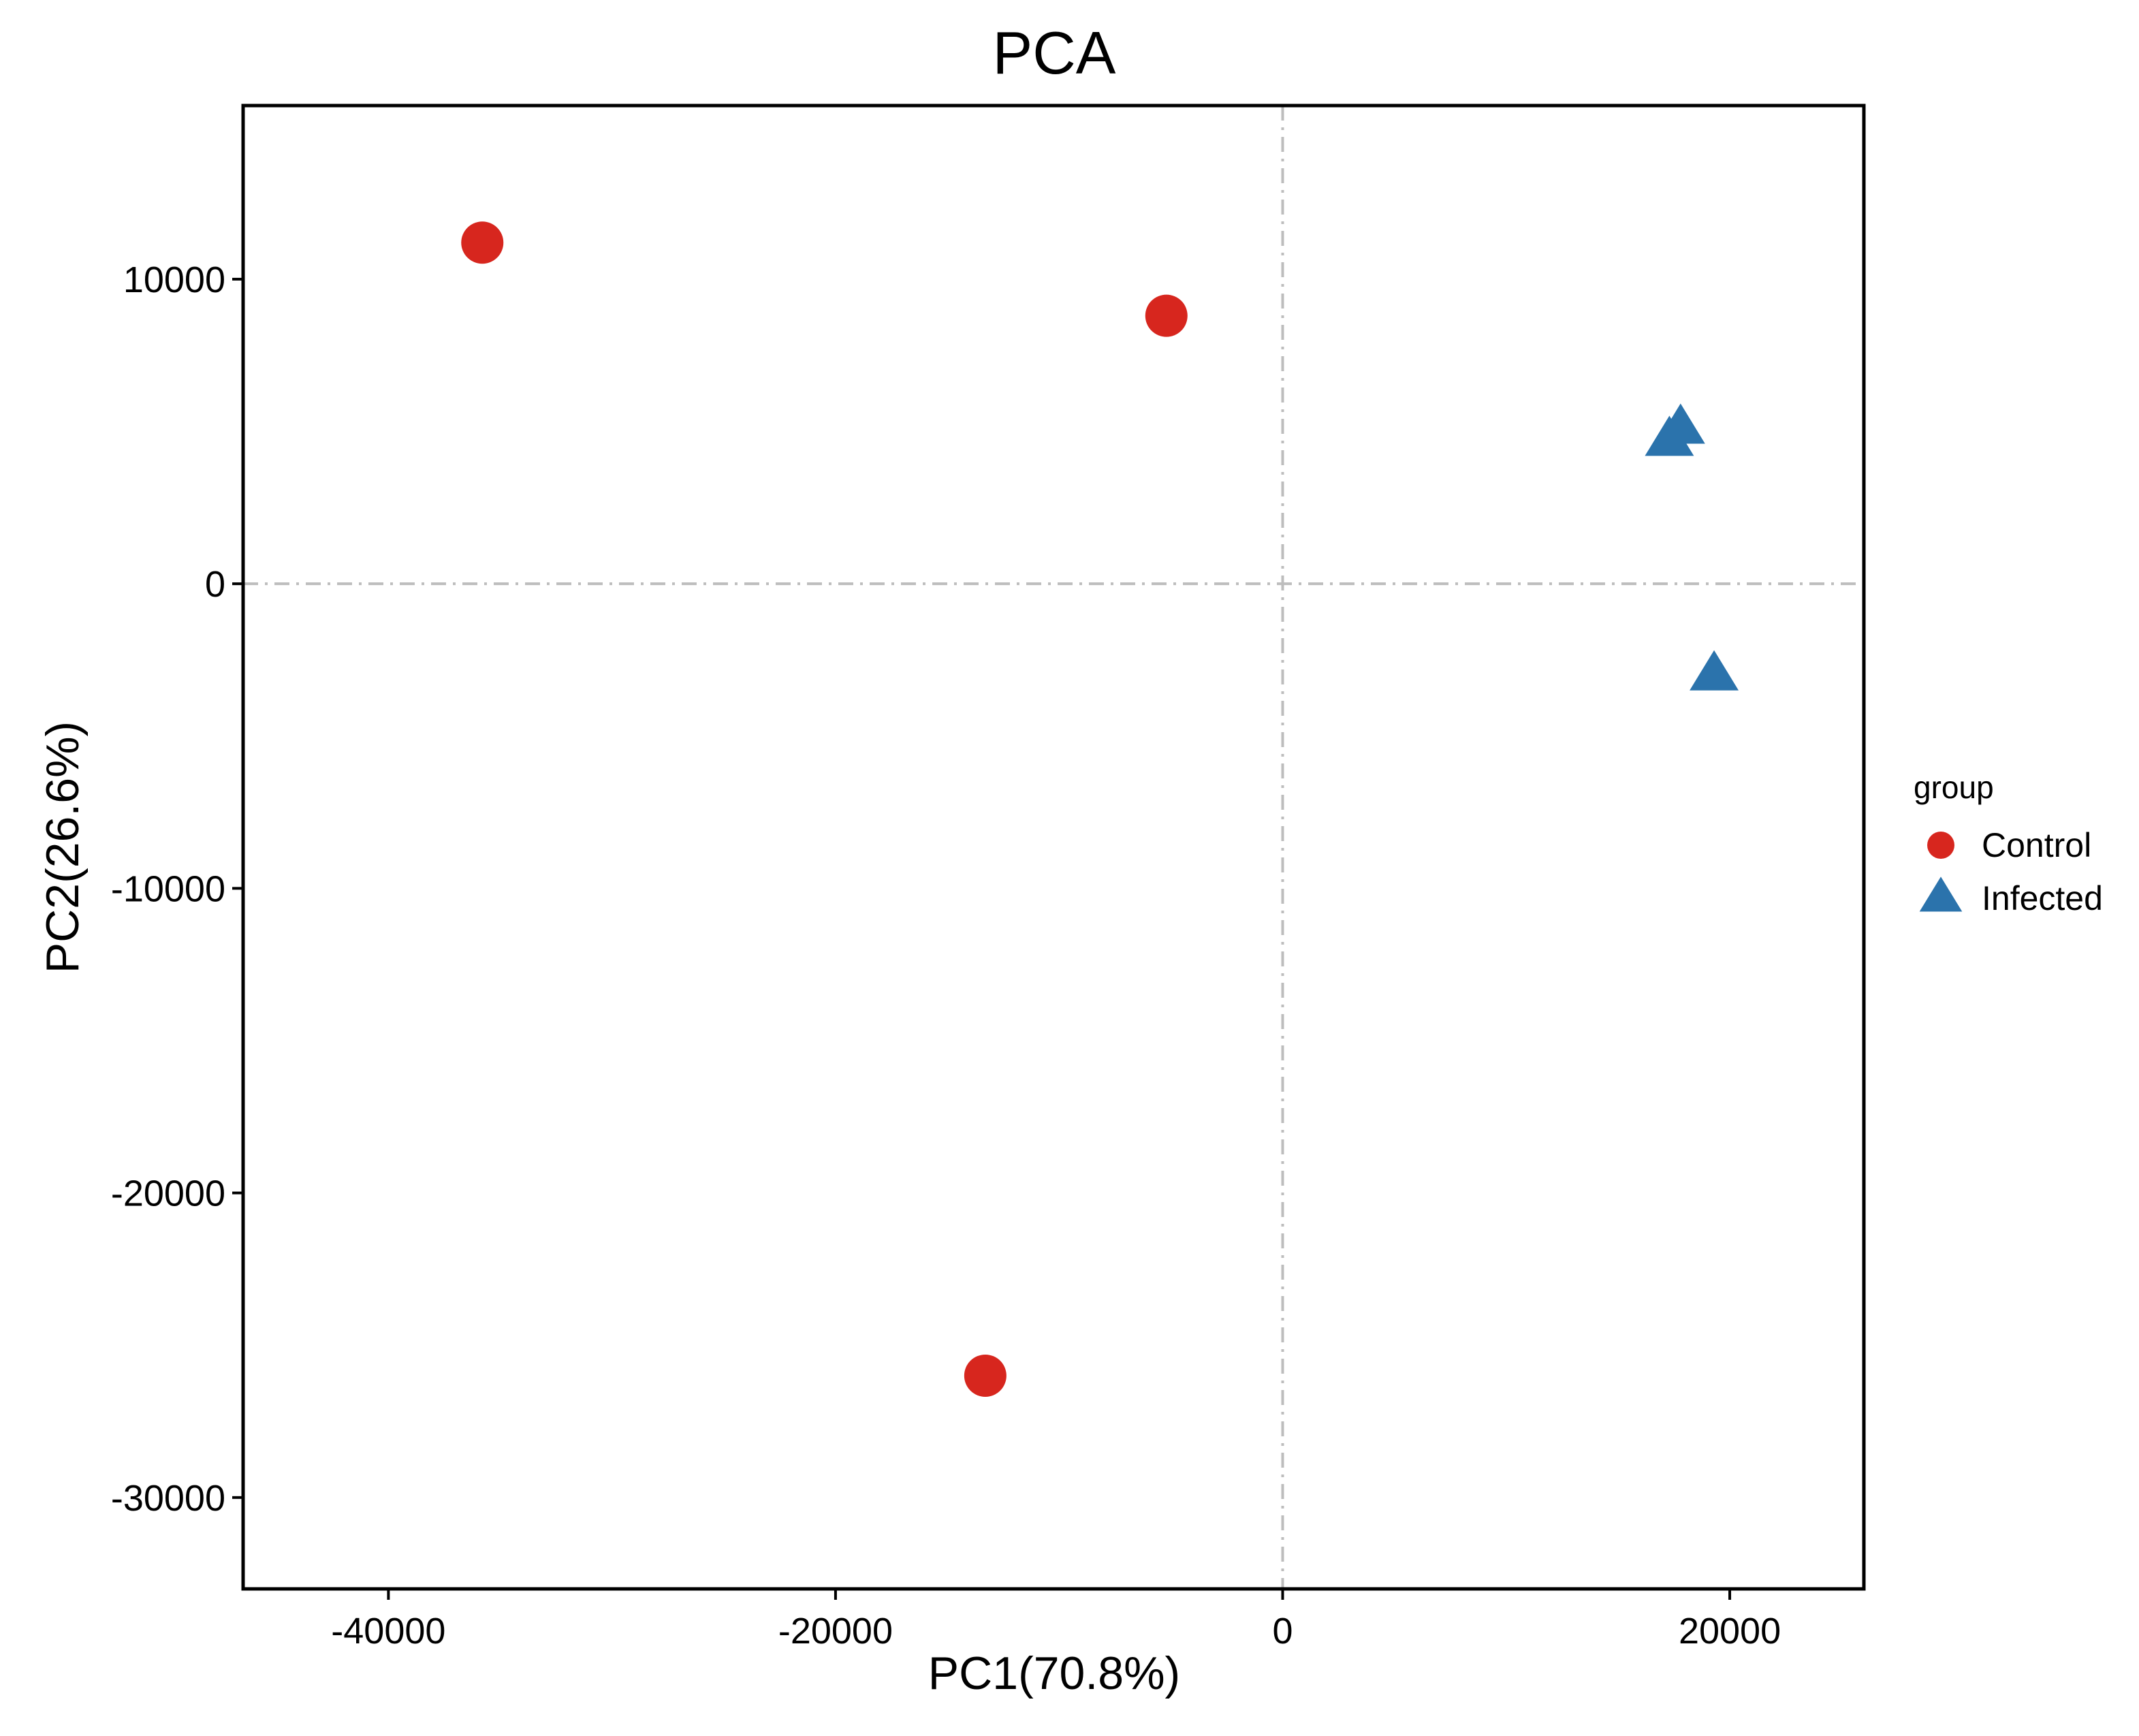 The image size is (2139, 1736). I want to click on x-axis-ticks: -40000 -20000 0 20000, so click(1056, 1620).